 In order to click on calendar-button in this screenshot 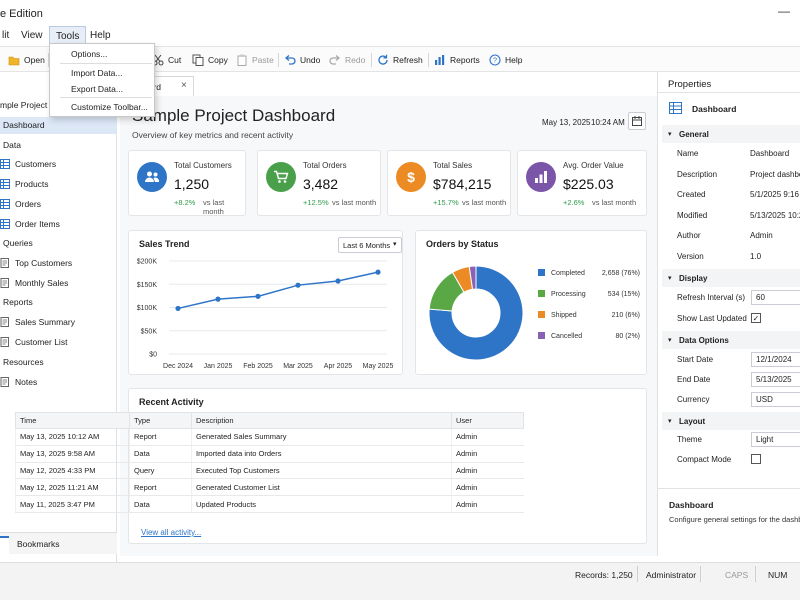, I will do `click(637, 121)`.